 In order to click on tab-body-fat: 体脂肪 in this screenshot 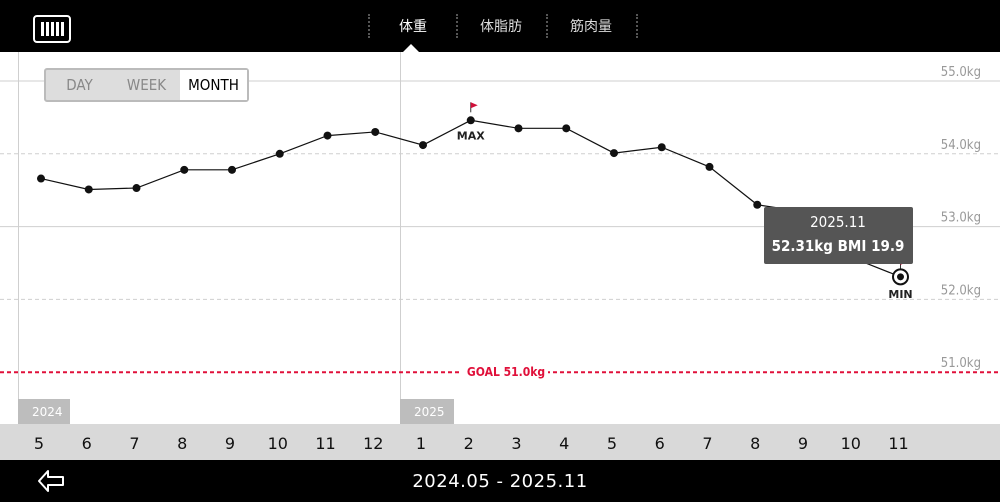, I will do `click(501, 27)`.